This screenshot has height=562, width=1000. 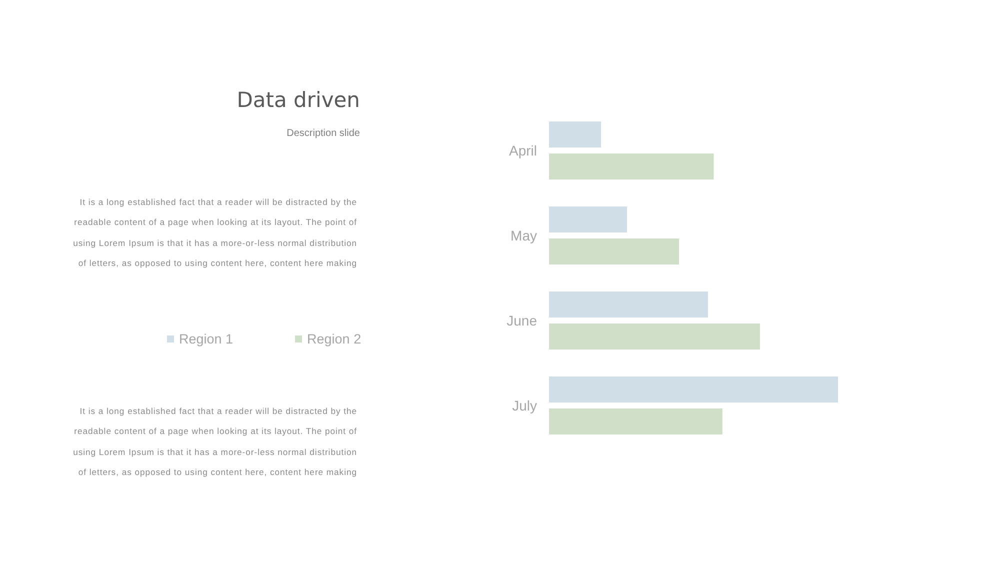 What do you see at coordinates (523, 236) in the screenshot?
I see `y-tick-label: May` at bounding box center [523, 236].